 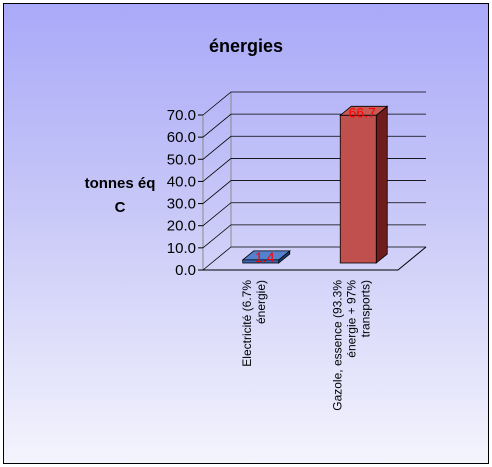 What do you see at coordinates (120, 196) in the screenshot?
I see `y-axis-label: tonnes éq C` at bounding box center [120, 196].